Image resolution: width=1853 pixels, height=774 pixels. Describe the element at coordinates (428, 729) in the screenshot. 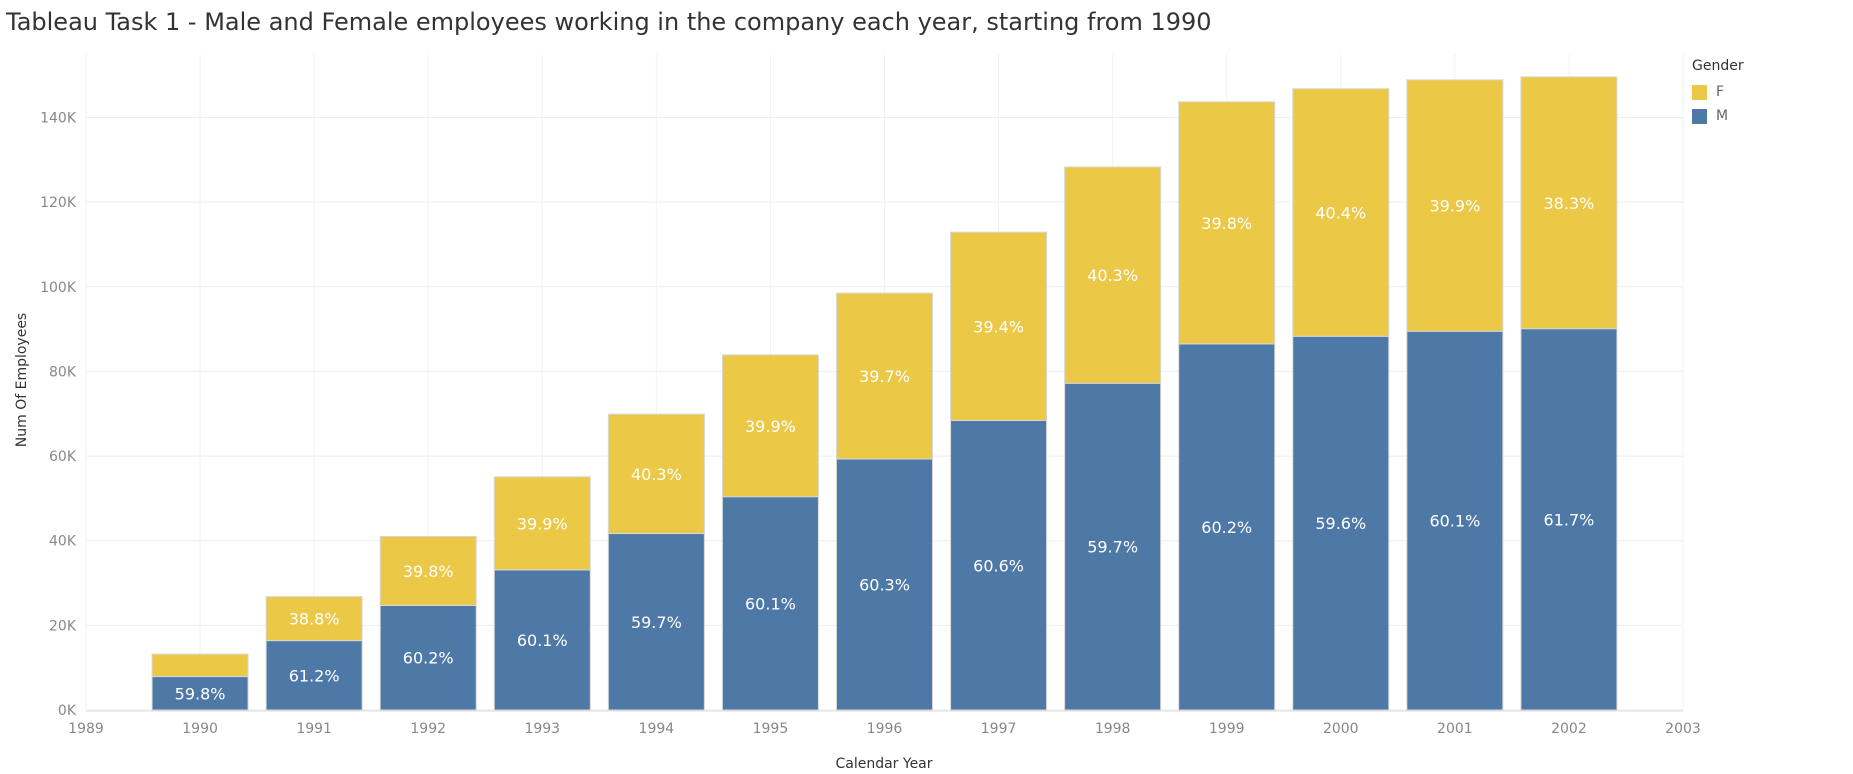

I see `x-tick-label: 1992` at that location.